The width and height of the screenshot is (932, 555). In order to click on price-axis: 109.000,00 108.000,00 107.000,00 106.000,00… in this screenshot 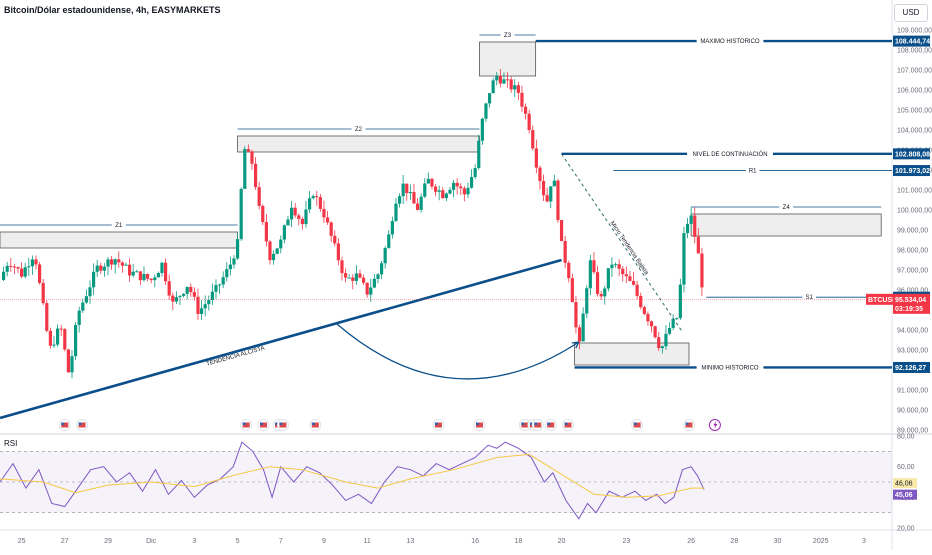, I will do `click(914, 231)`.